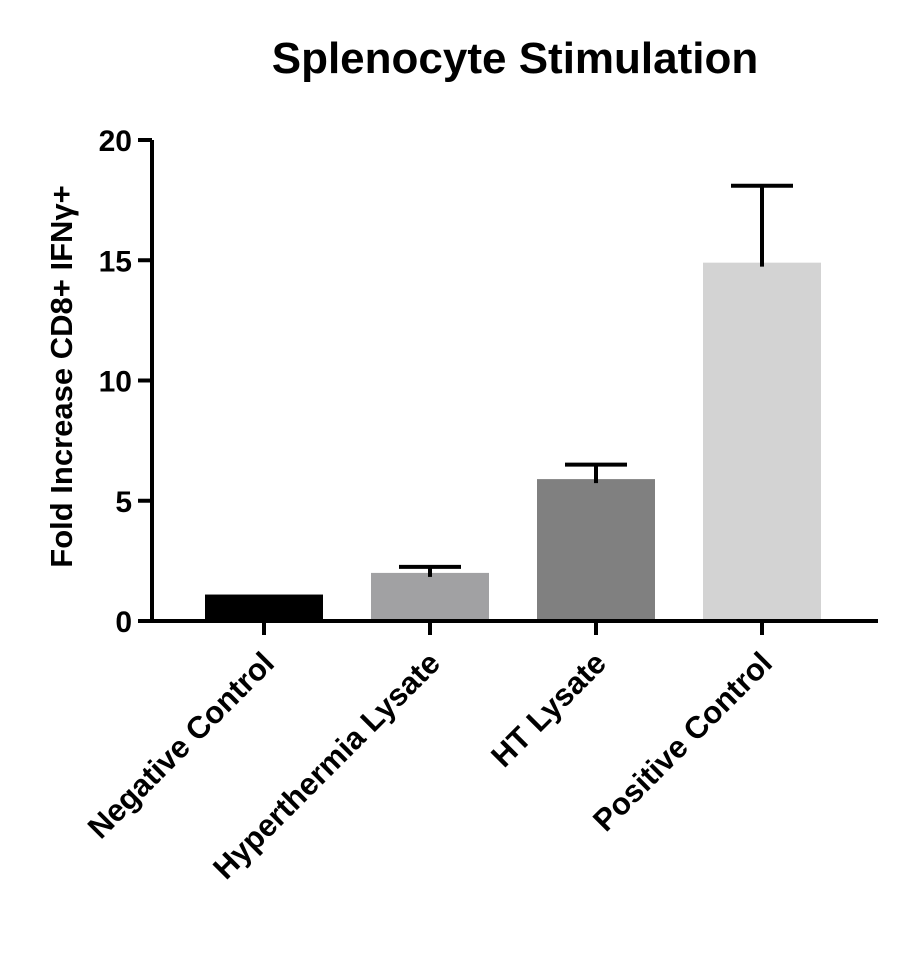 The height and width of the screenshot is (967, 900). Describe the element at coordinates (515, 58) in the screenshot. I see `chart-title: Splenocyte Stimulation` at that location.